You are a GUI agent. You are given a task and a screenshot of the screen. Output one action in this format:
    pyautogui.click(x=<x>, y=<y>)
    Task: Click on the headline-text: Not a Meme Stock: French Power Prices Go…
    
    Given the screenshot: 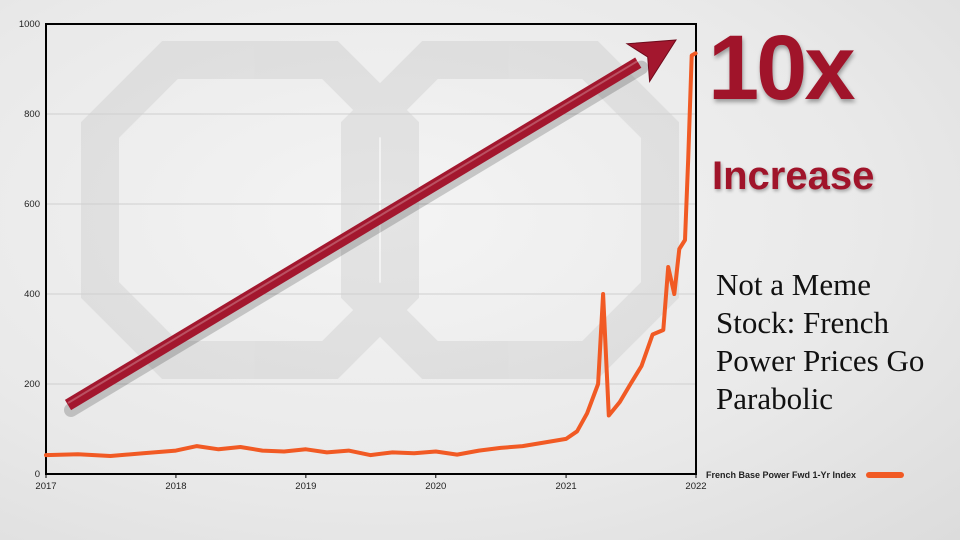 What is the action you would take?
    pyautogui.click(x=820, y=341)
    